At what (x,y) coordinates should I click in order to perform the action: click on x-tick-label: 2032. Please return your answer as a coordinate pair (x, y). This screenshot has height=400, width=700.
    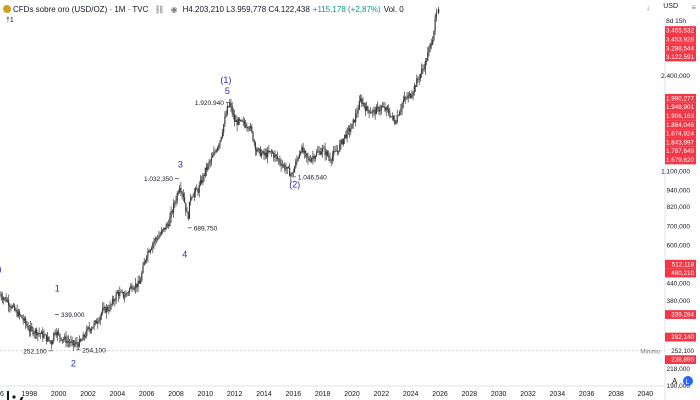
    Looking at the image, I should click on (528, 394).